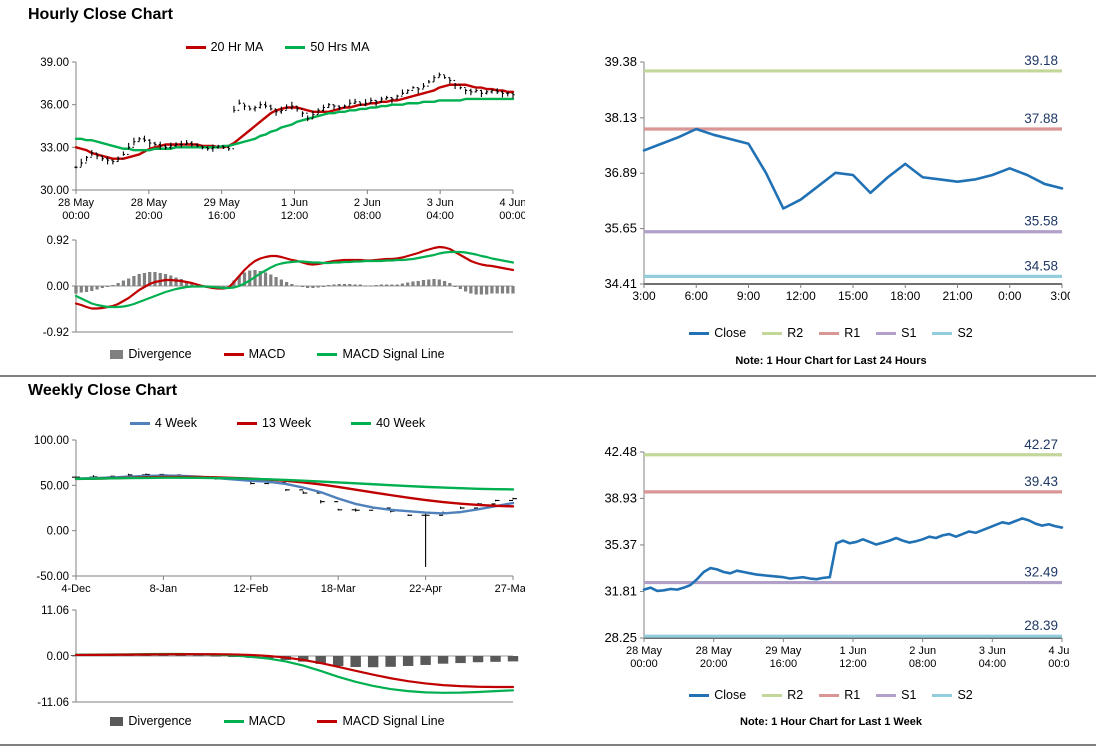  Describe the element at coordinates (295, 216) in the screenshot. I see `svg-text: 12:00` at that location.